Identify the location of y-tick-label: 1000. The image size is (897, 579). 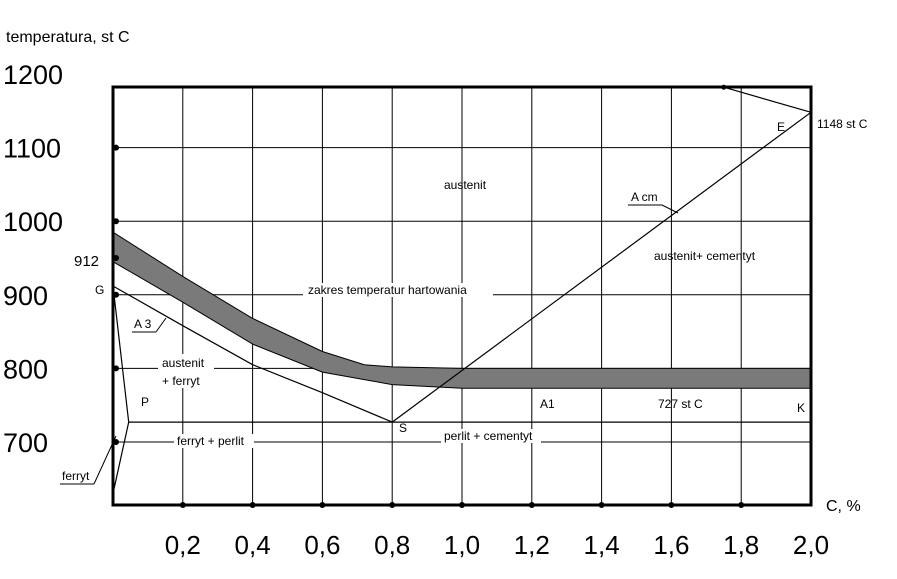
(33, 222).